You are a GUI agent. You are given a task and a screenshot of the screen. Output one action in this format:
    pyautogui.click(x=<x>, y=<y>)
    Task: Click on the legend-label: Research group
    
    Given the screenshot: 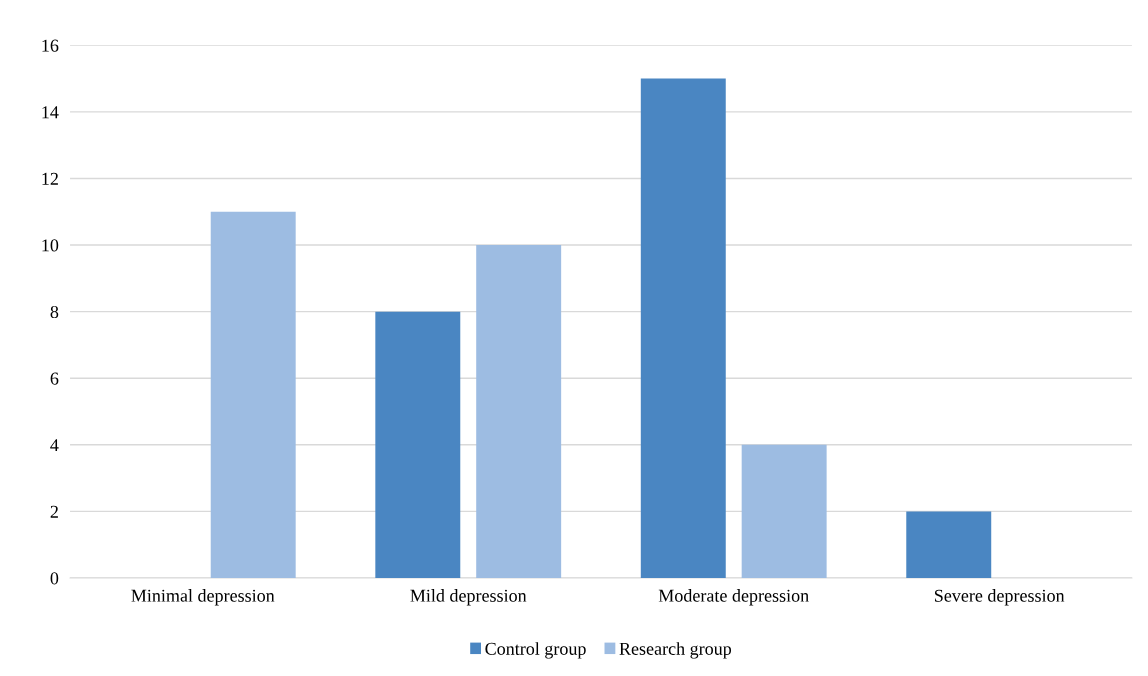 What is the action you would take?
    pyautogui.click(x=675, y=650)
    